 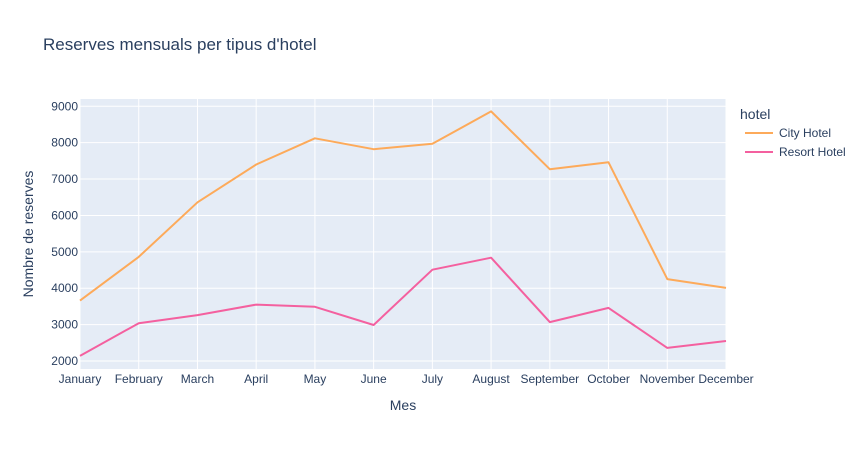 I want to click on x-tick-label: February, so click(x=139, y=379).